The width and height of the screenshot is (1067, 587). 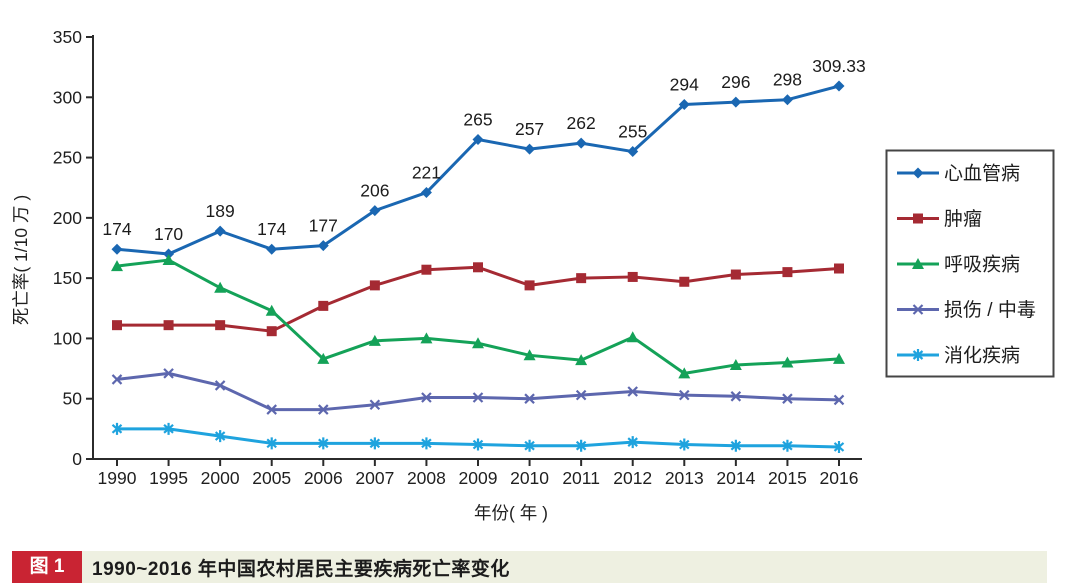 I want to click on x-tick-label: 2008, so click(x=426, y=478).